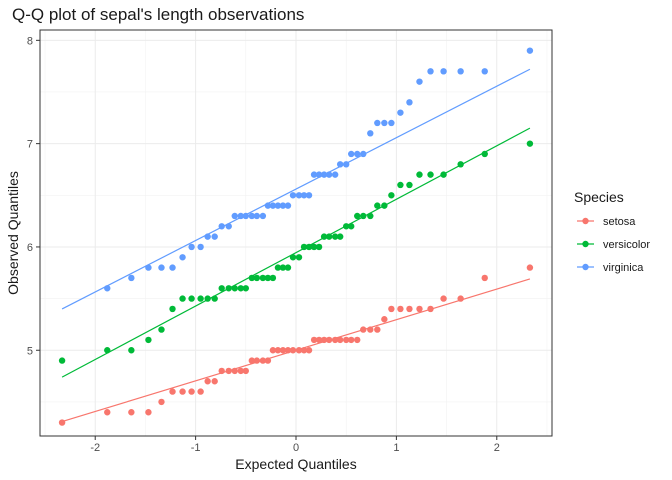 The image size is (672, 480). Describe the element at coordinates (30, 41) in the screenshot. I see `y-tick-label: 8` at that location.